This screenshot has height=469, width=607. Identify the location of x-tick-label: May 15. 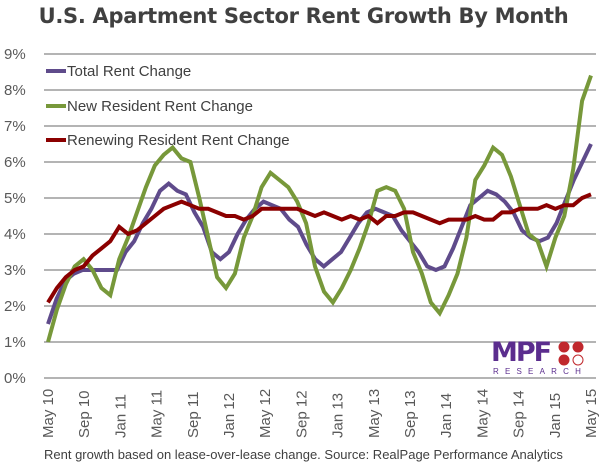
(591, 413).